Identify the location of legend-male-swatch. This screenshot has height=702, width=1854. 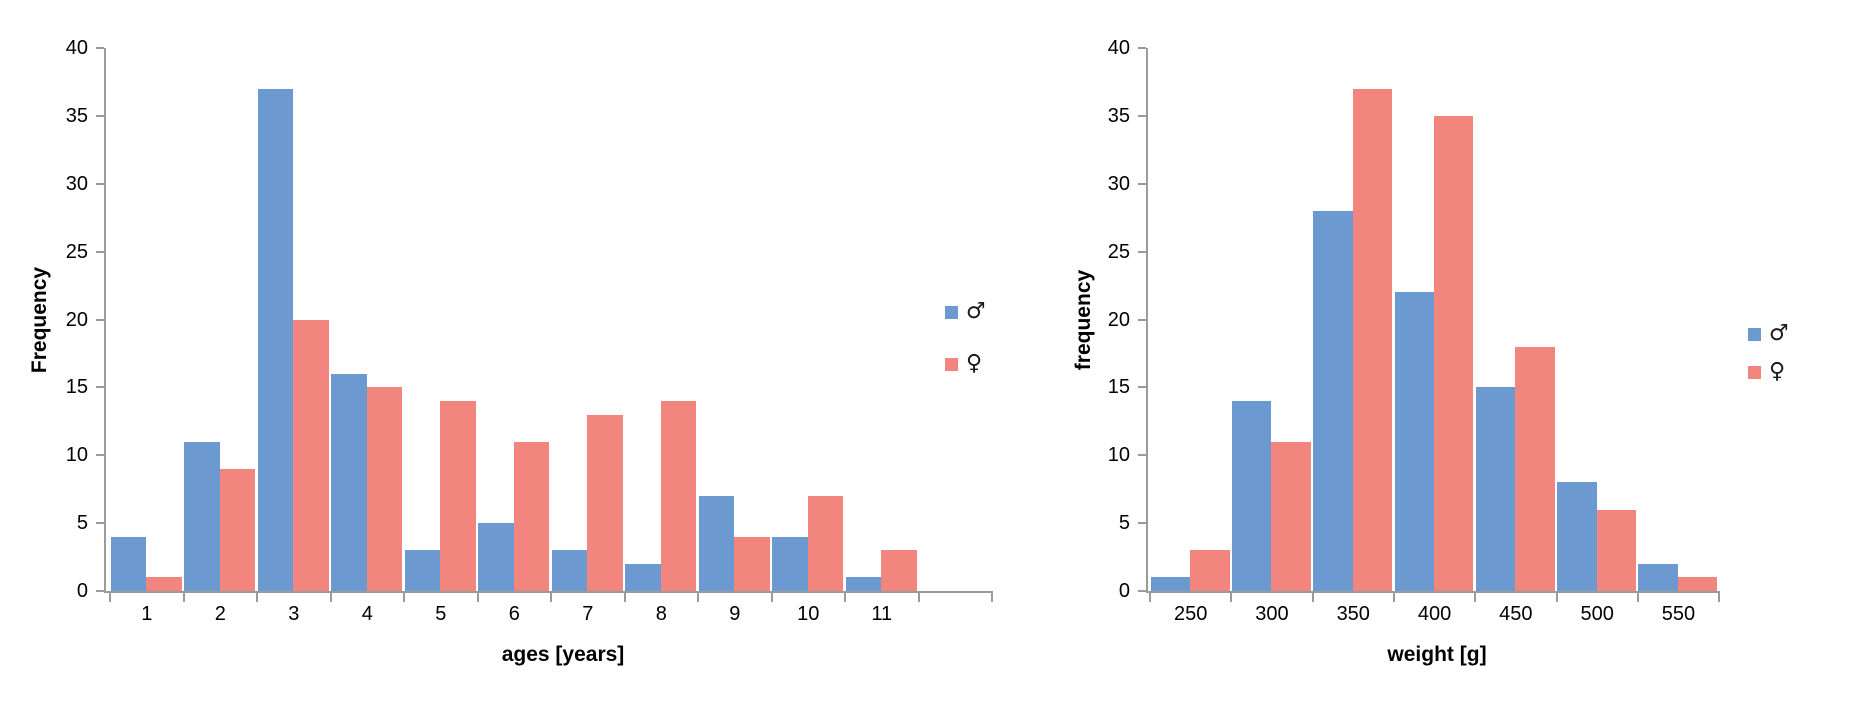
(951, 312).